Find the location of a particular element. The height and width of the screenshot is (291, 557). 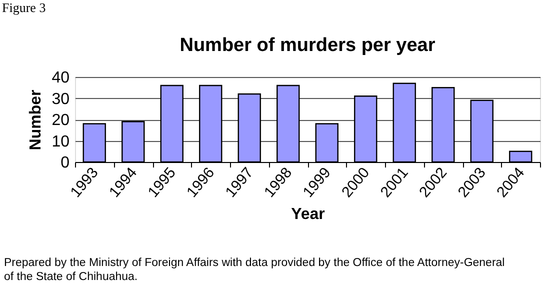

x-axis-title: Year is located at coordinates (308, 215).